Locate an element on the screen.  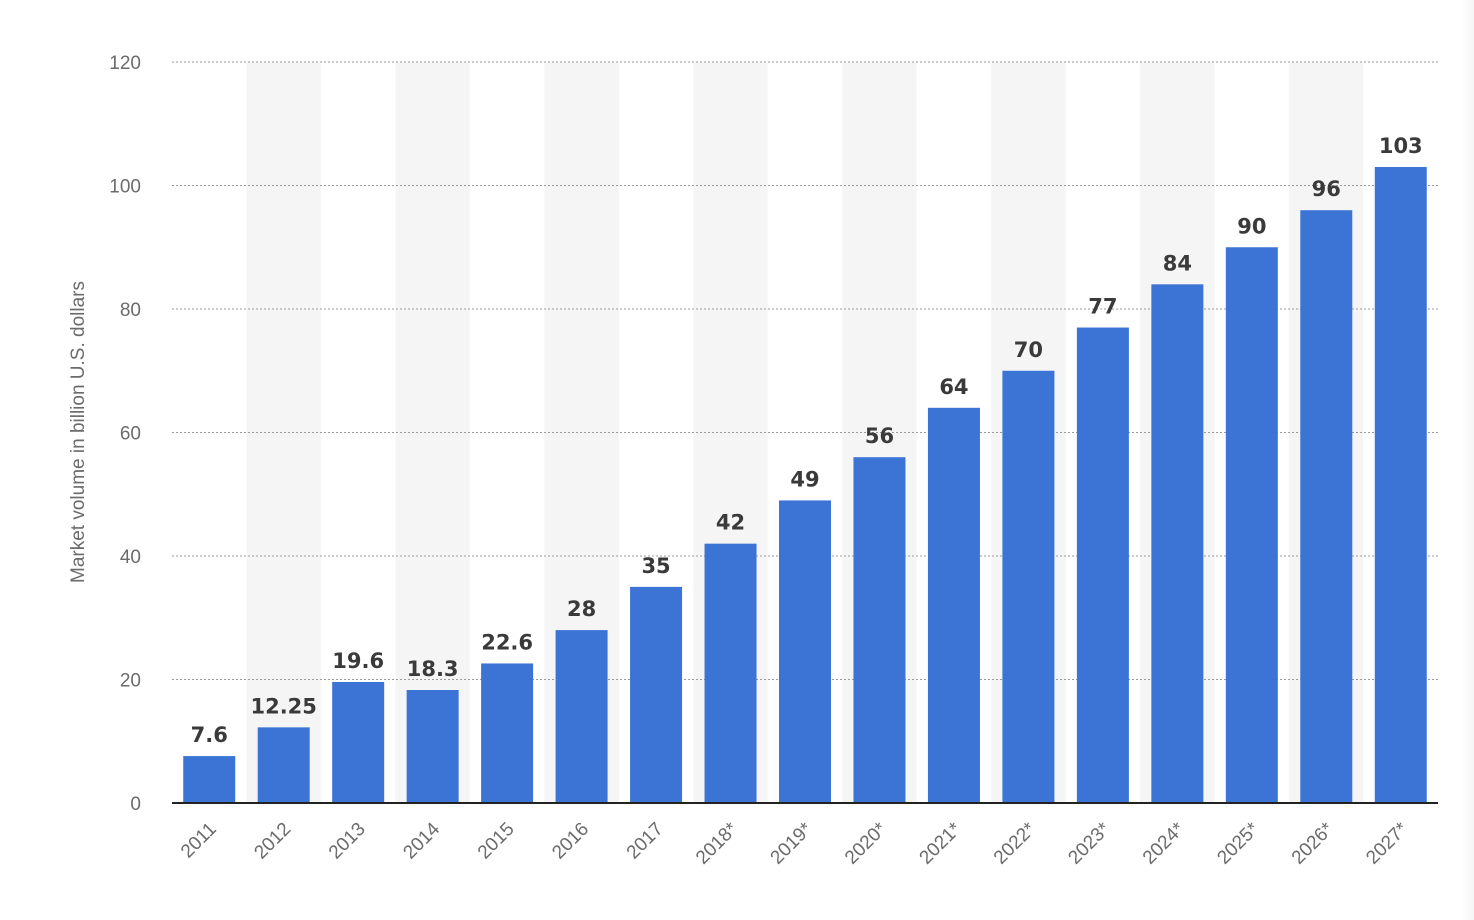
value-label: 84 is located at coordinates (1177, 263).